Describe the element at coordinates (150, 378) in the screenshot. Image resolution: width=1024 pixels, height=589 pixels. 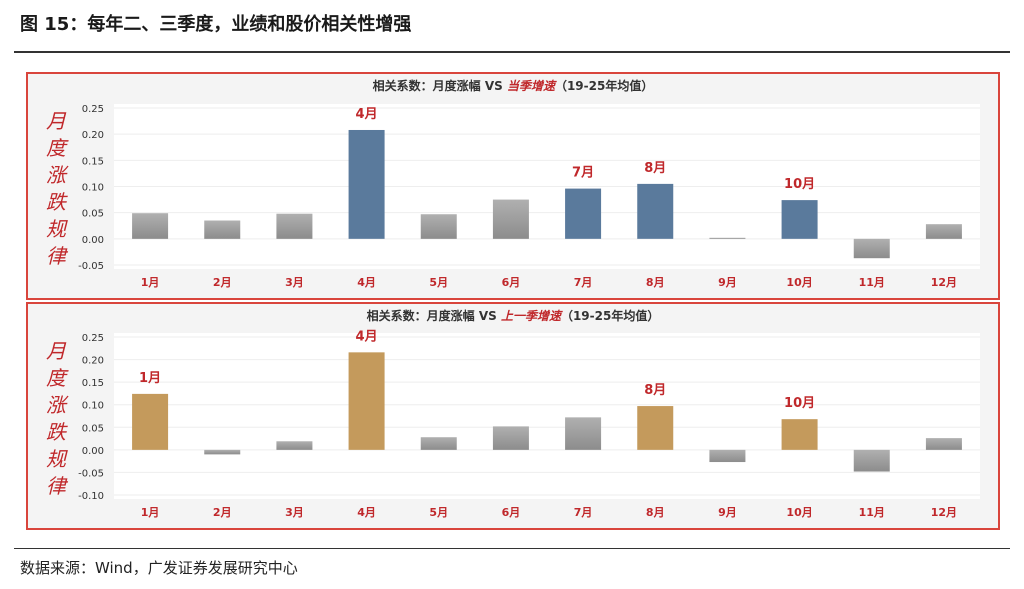
I see `bar-annotation-1月: 1月` at that location.